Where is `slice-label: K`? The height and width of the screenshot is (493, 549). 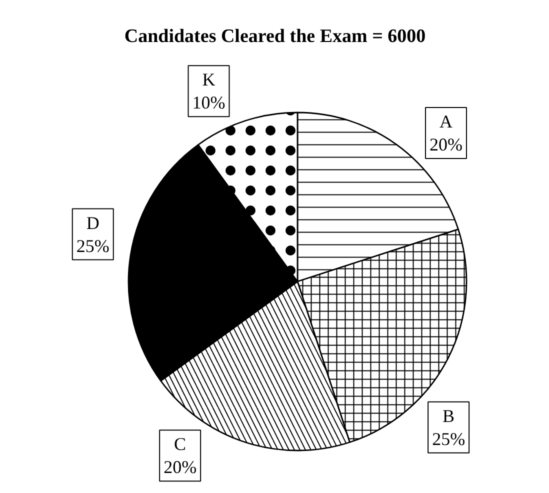 slice-label: K is located at coordinates (209, 80).